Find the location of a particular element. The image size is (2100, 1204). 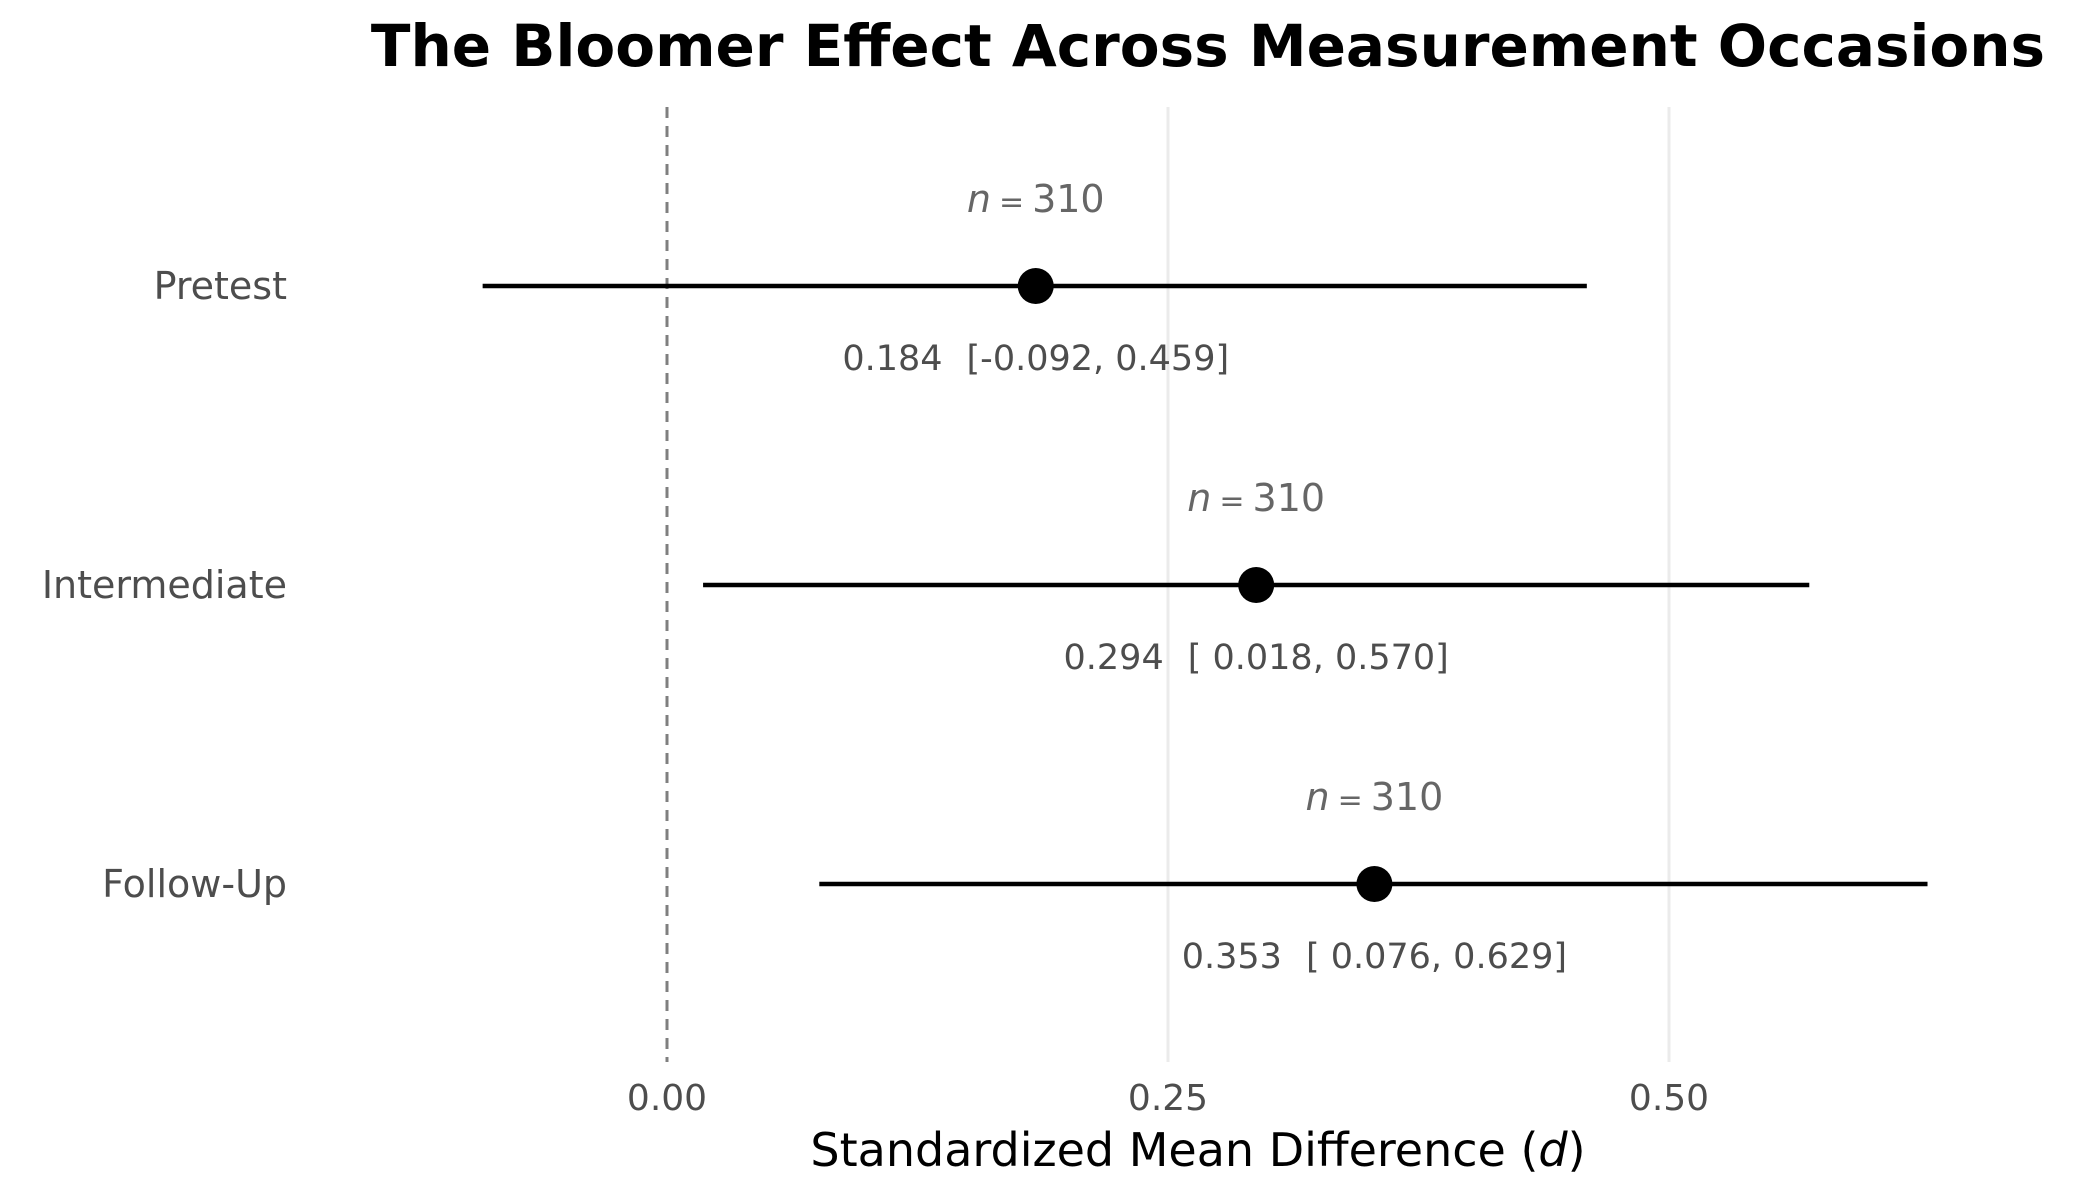

point-estimate-intermediate is located at coordinates (1256, 585).